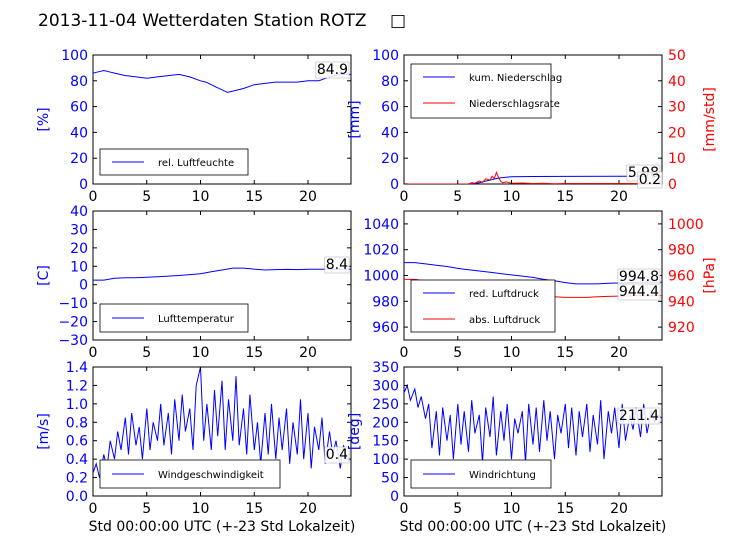  Describe the element at coordinates (677, 159) in the screenshot. I see `y-right-tick-label: 10` at that location.